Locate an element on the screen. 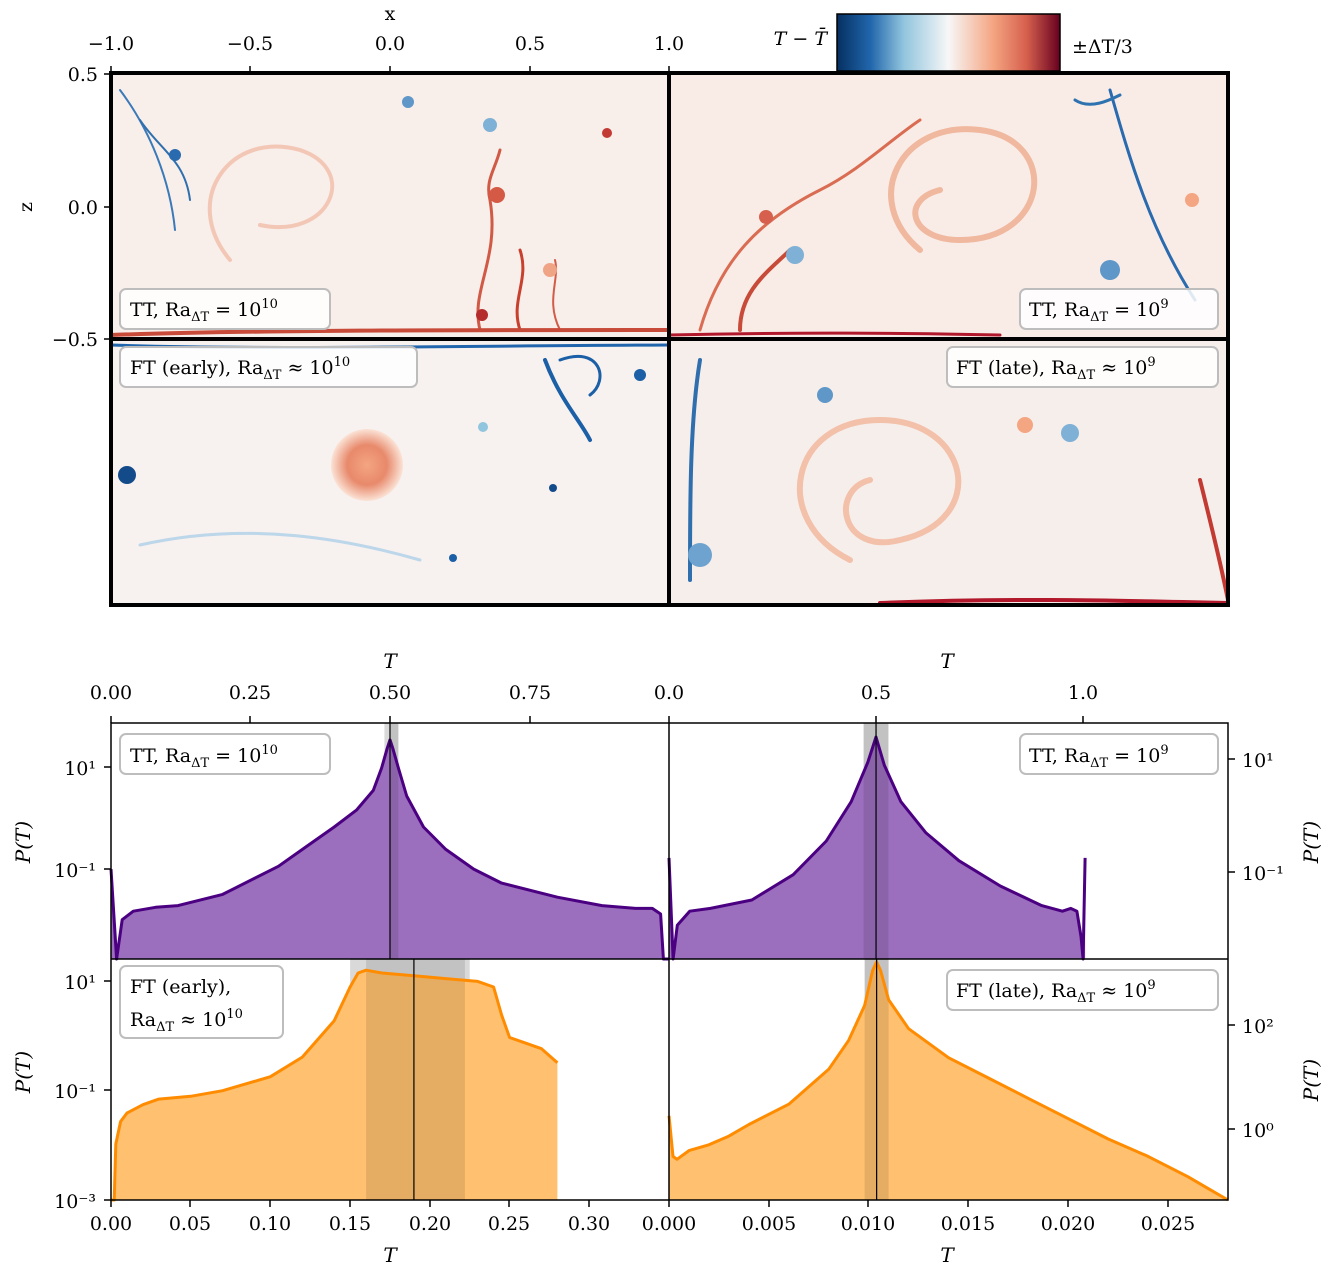  pdf-bottom-left-ylabel: P(T) is located at coordinates (23, 1072).